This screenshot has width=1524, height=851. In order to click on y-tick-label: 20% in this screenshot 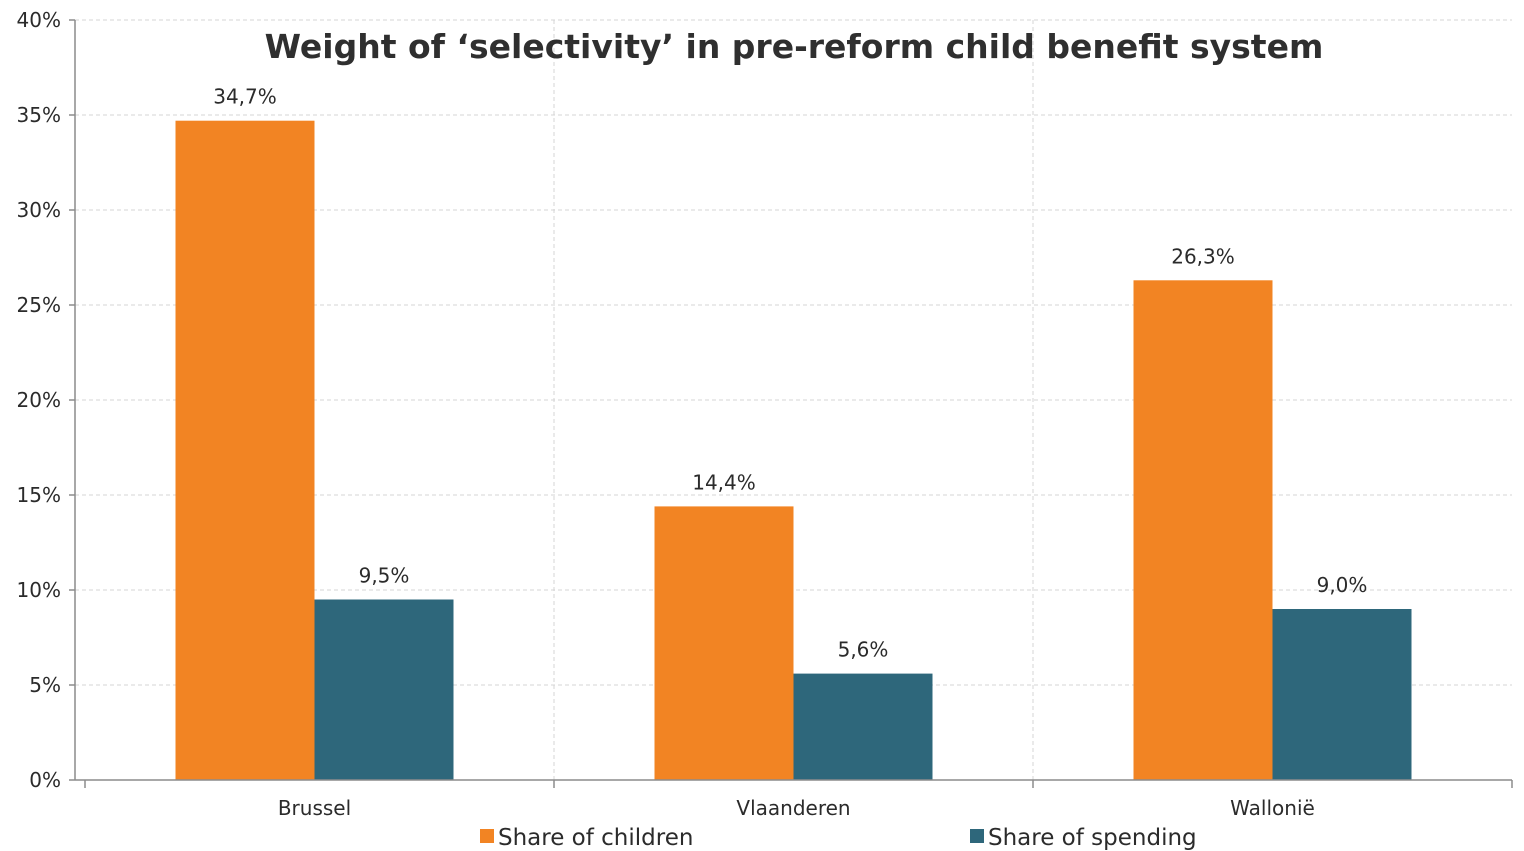, I will do `click(39, 400)`.